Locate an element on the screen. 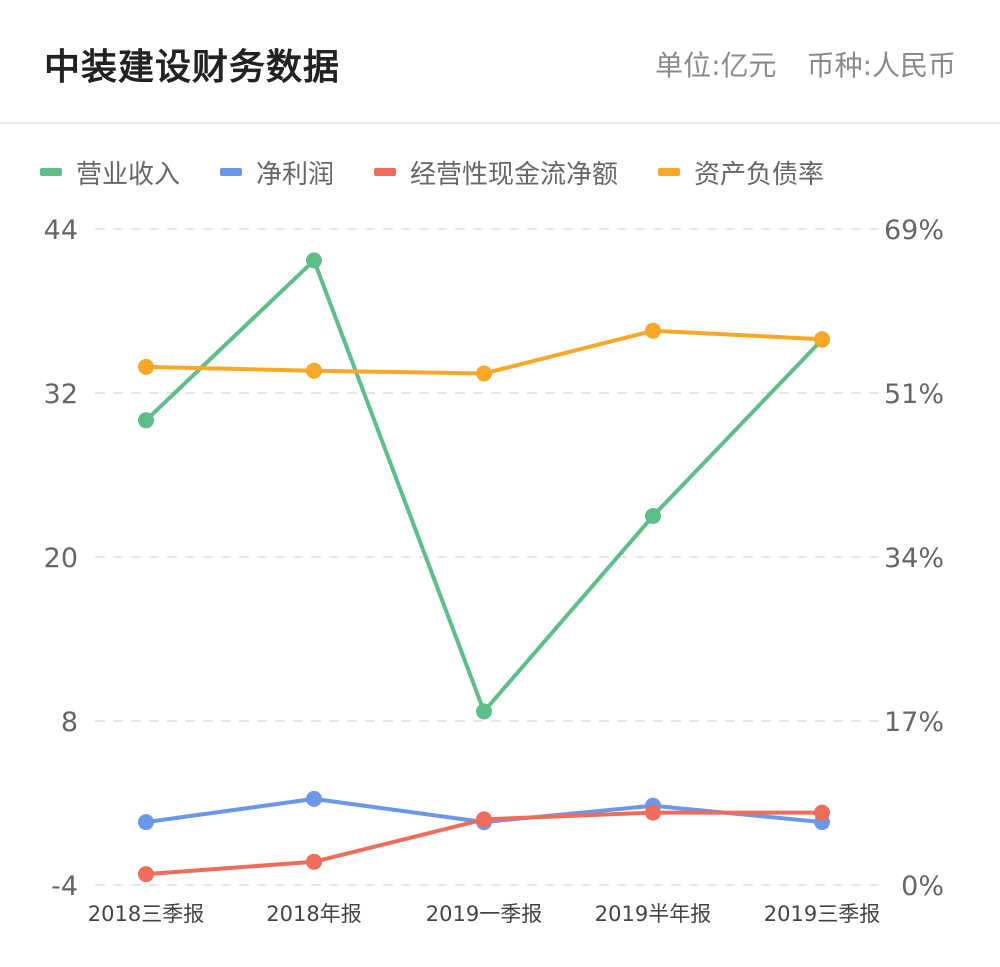  right-axis-tick-label: 69% is located at coordinates (914, 230).